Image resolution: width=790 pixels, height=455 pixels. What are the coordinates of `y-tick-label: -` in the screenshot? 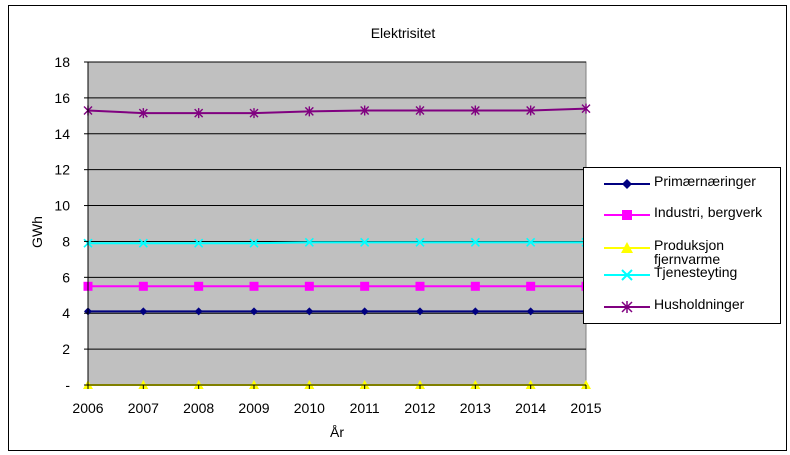 It's located at (67, 385).